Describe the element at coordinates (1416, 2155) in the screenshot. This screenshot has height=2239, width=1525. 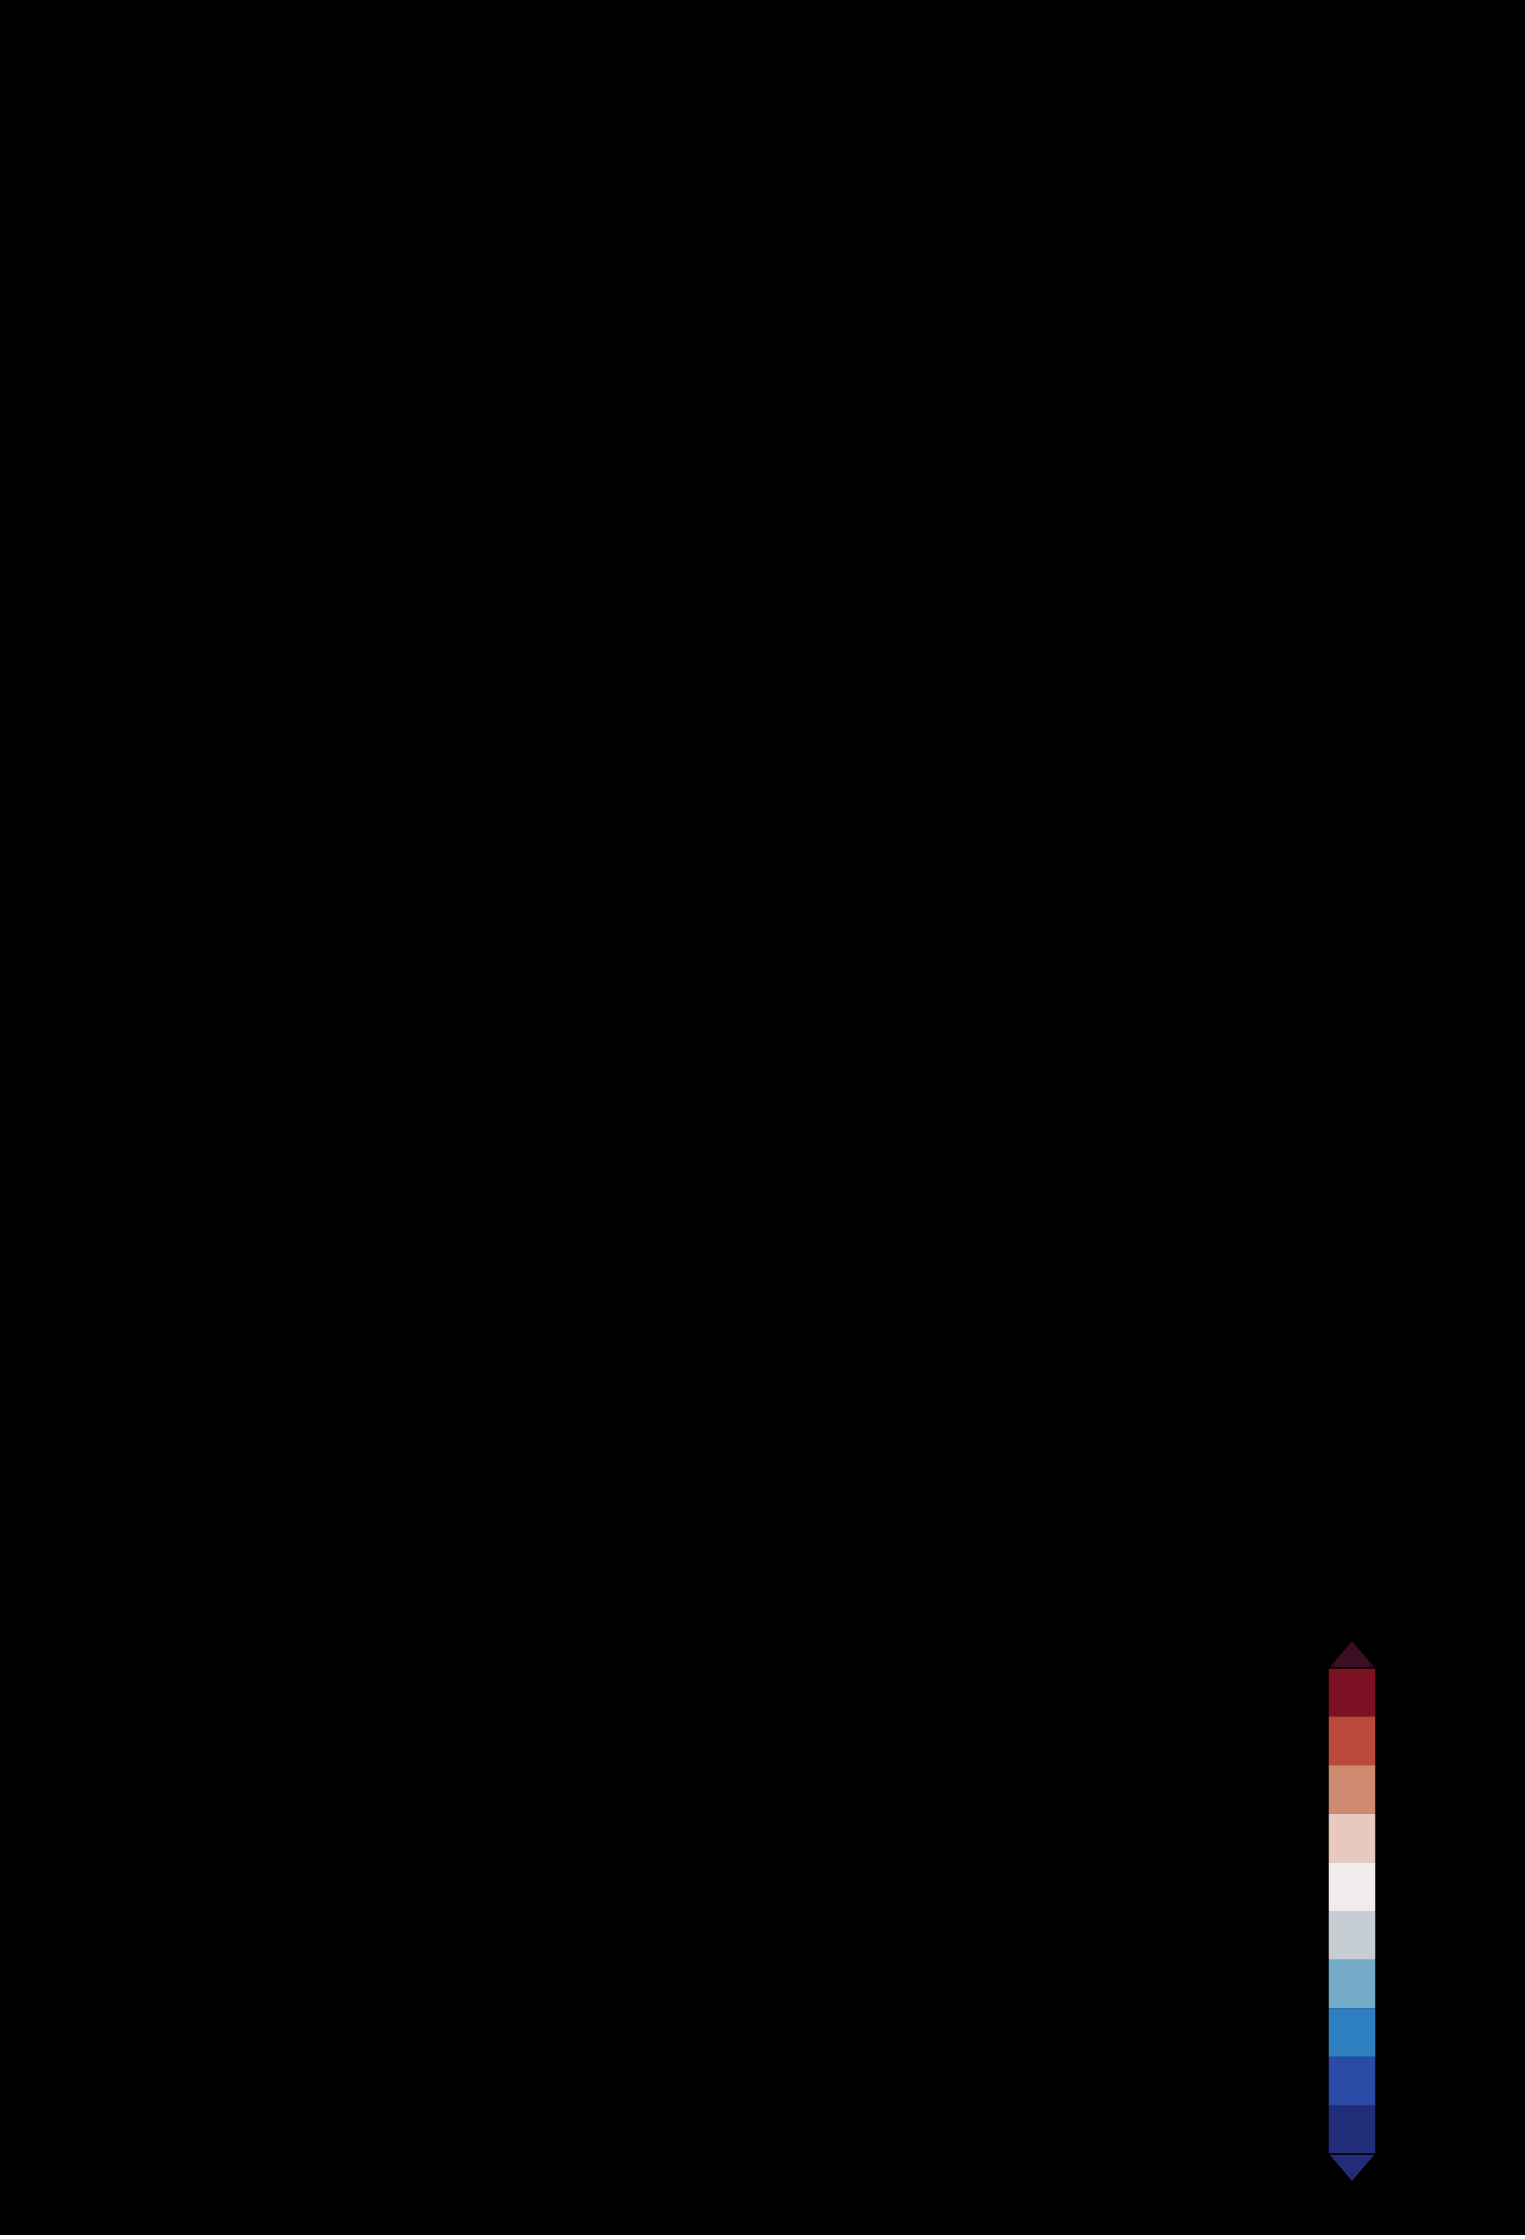
I see `colorbar-tick-label: −5.0` at that location.